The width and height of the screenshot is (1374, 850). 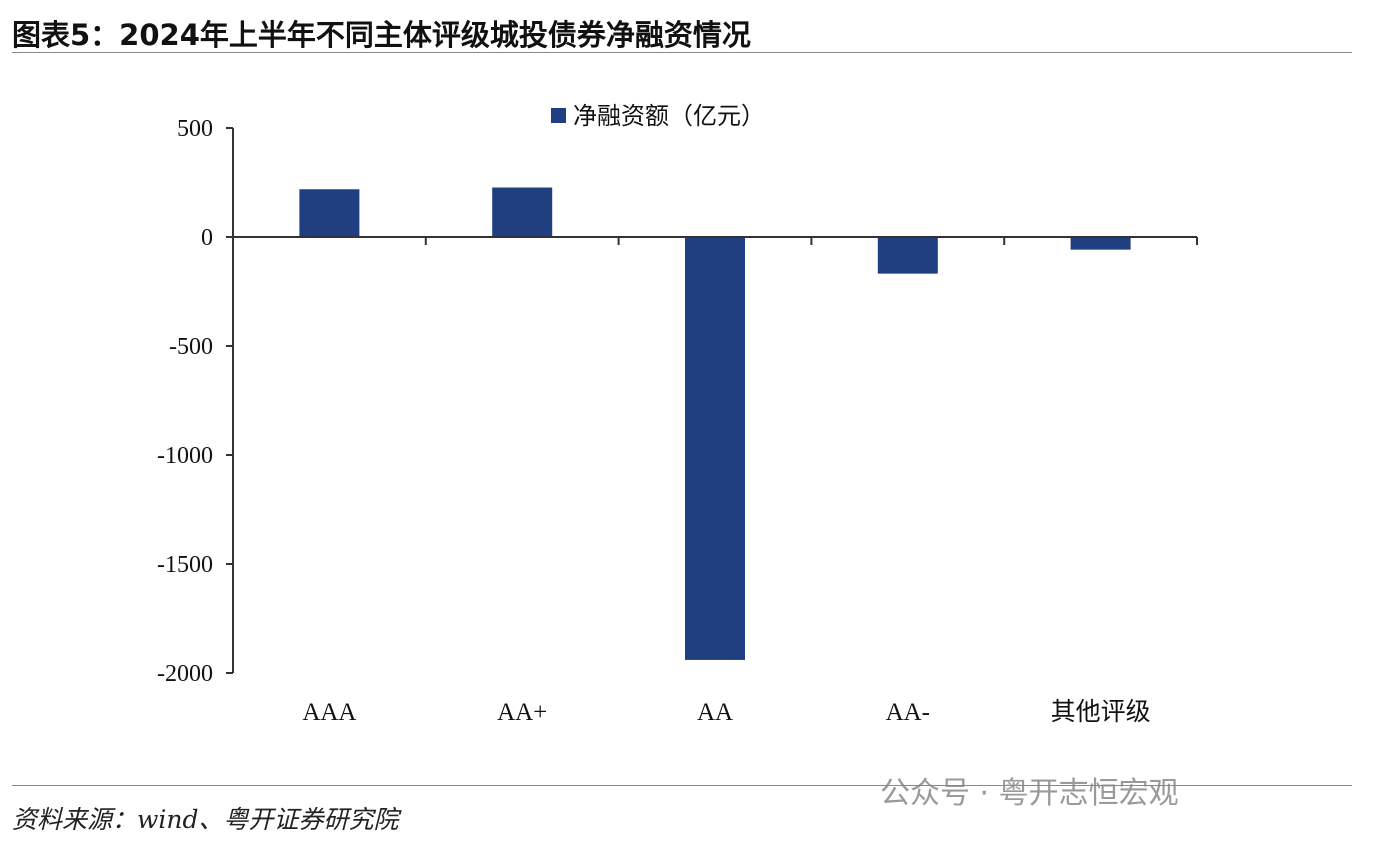 I want to click on legend-swatch, so click(x=558, y=115).